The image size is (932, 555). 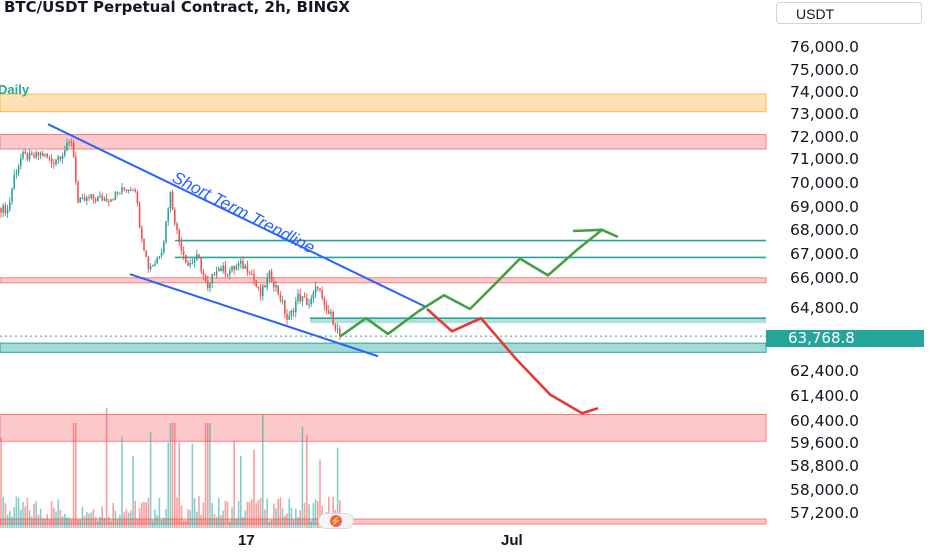 I want to click on price-axis-tick: 57,200.0, so click(x=825, y=513).